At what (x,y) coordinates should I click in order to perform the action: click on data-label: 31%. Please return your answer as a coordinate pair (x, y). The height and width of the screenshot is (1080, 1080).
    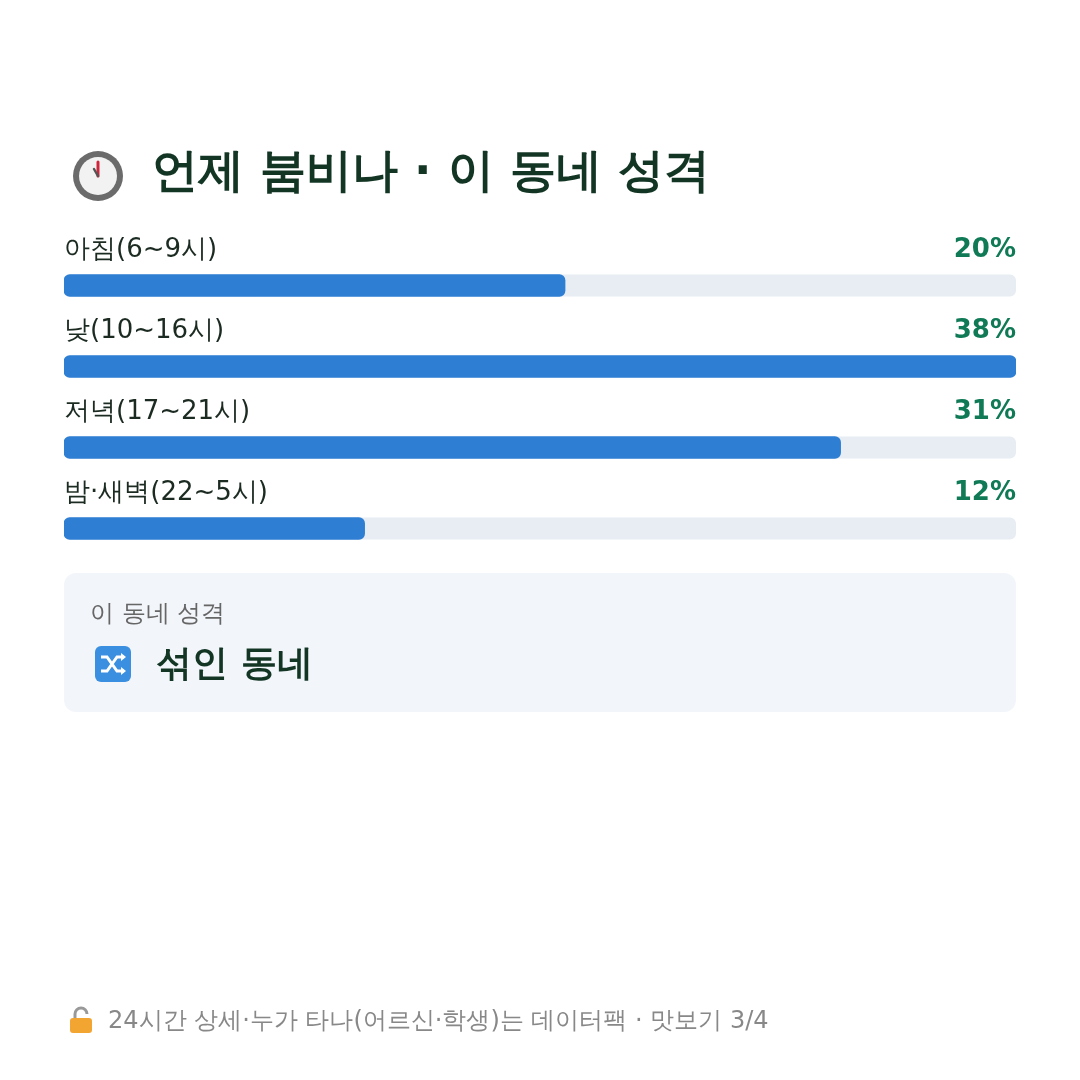
    Looking at the image, I should click on (984, 410).